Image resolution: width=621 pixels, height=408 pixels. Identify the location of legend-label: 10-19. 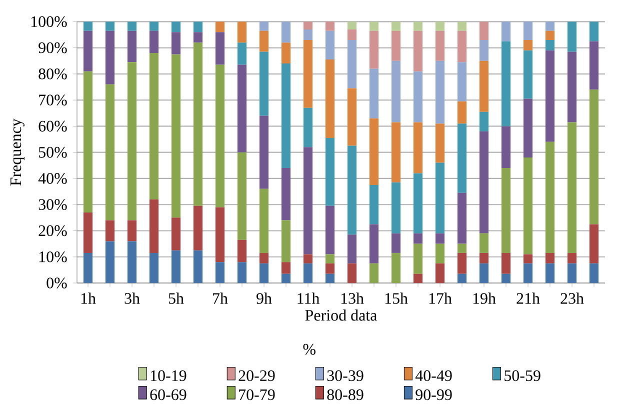
(168, 376).